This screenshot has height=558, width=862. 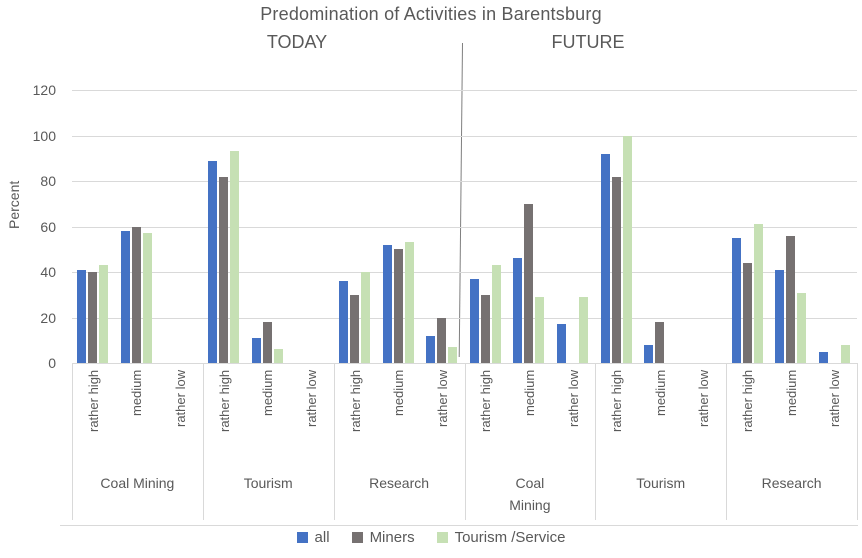 I want to click on y-tick-label: 0, so click(x=52, y=363).